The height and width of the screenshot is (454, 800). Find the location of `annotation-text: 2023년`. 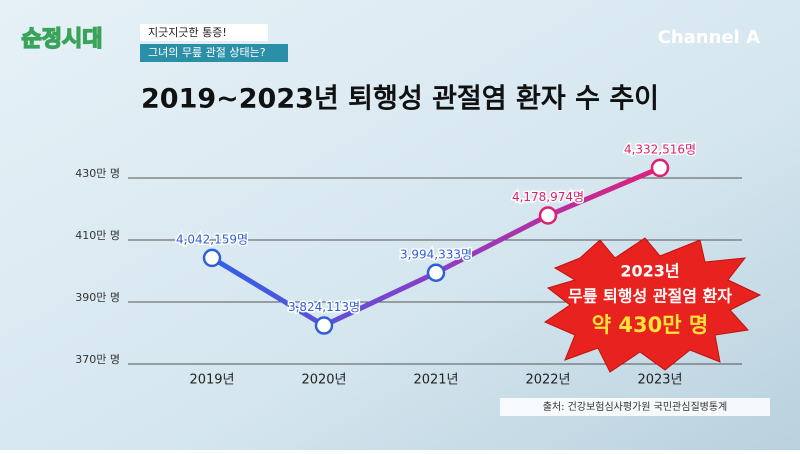

annotation-text: 2023년 is located at coordinates (649, 271).